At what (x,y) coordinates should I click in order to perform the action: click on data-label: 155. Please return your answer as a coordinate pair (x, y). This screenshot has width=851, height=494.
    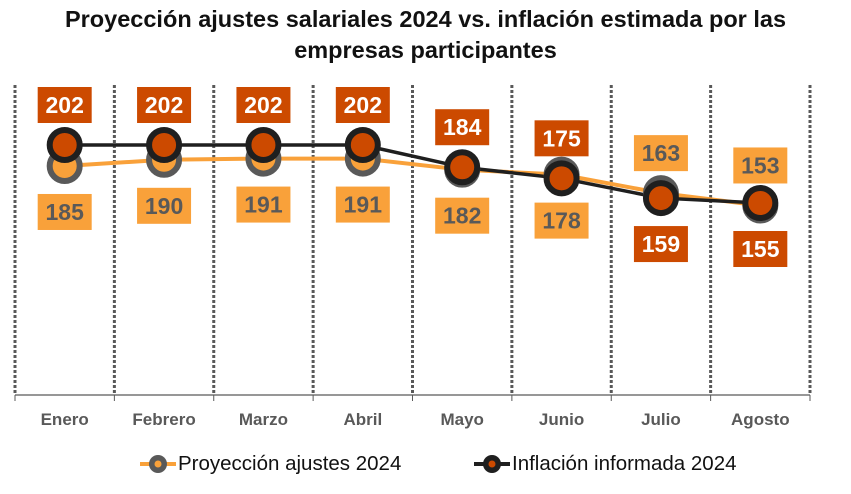
    Looking at the image, I should click on (760, 249).